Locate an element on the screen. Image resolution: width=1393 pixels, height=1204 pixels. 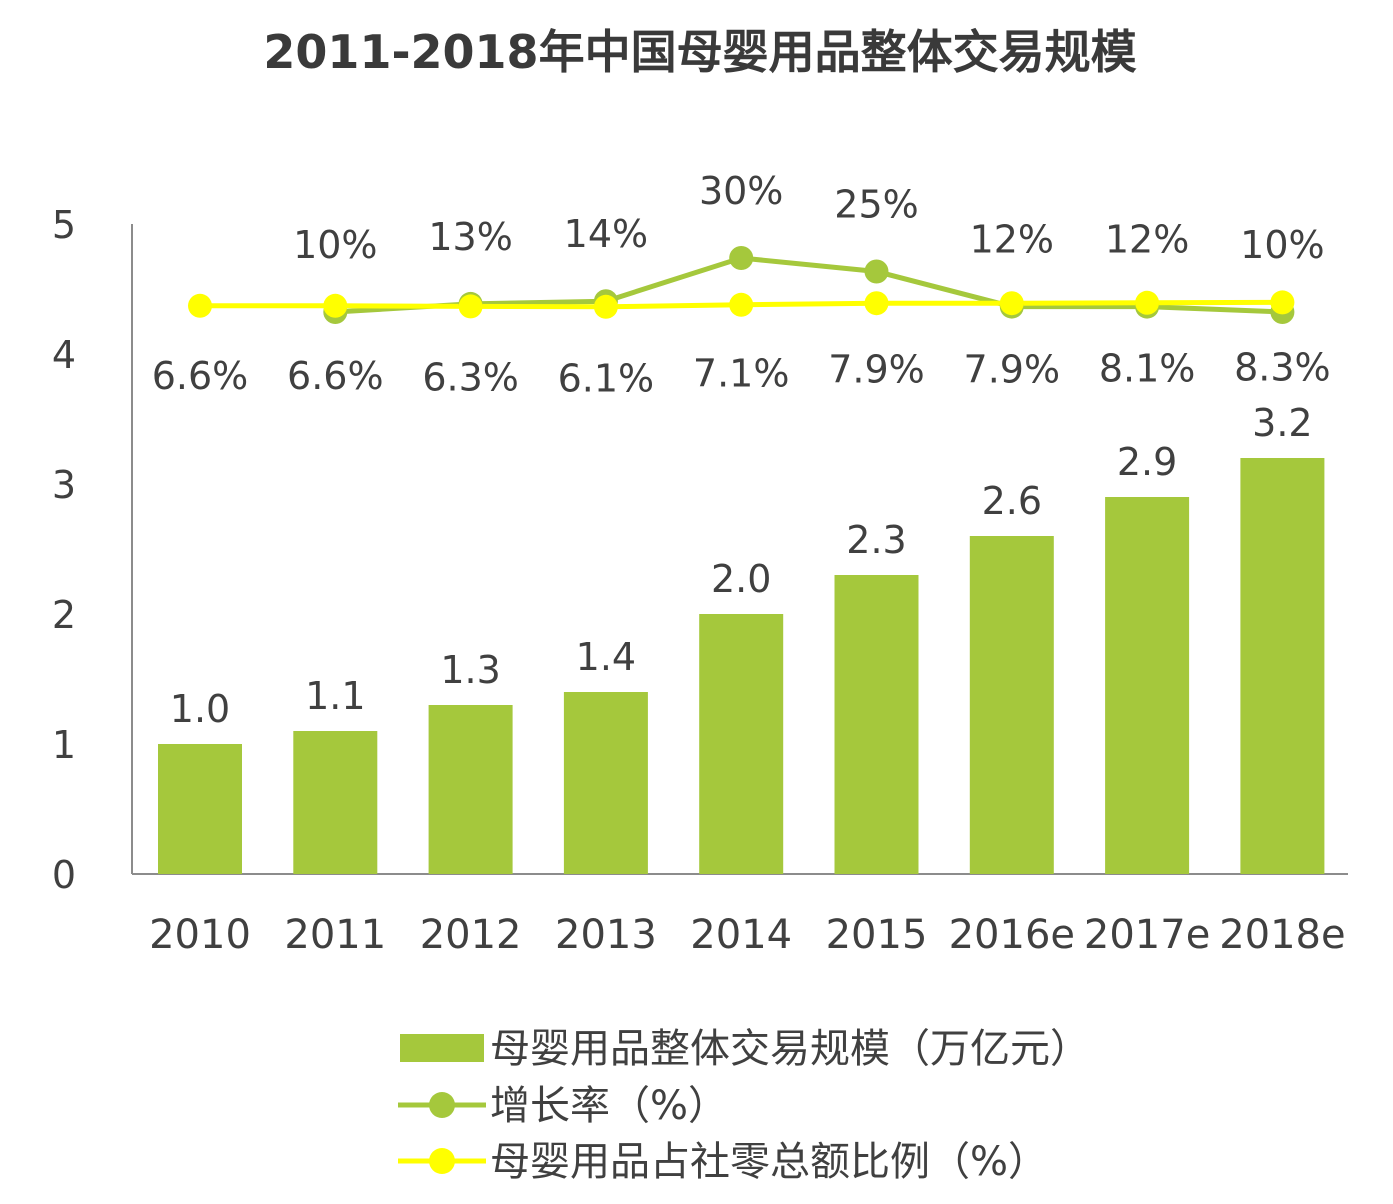
legend-label: 增长率（%） is located at coordinates (609, 1106).